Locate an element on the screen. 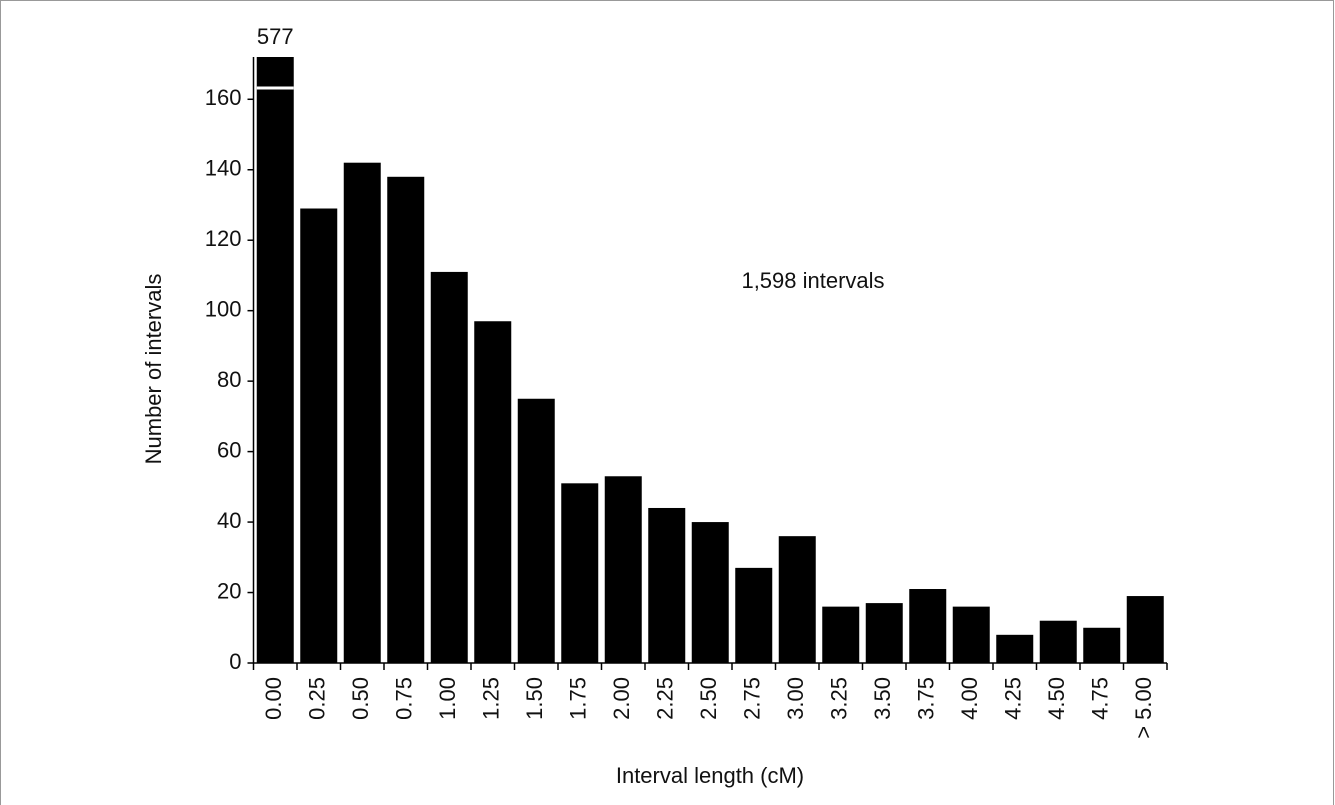  x-tick-label: 2.75 is located at coordinates (752, 698).